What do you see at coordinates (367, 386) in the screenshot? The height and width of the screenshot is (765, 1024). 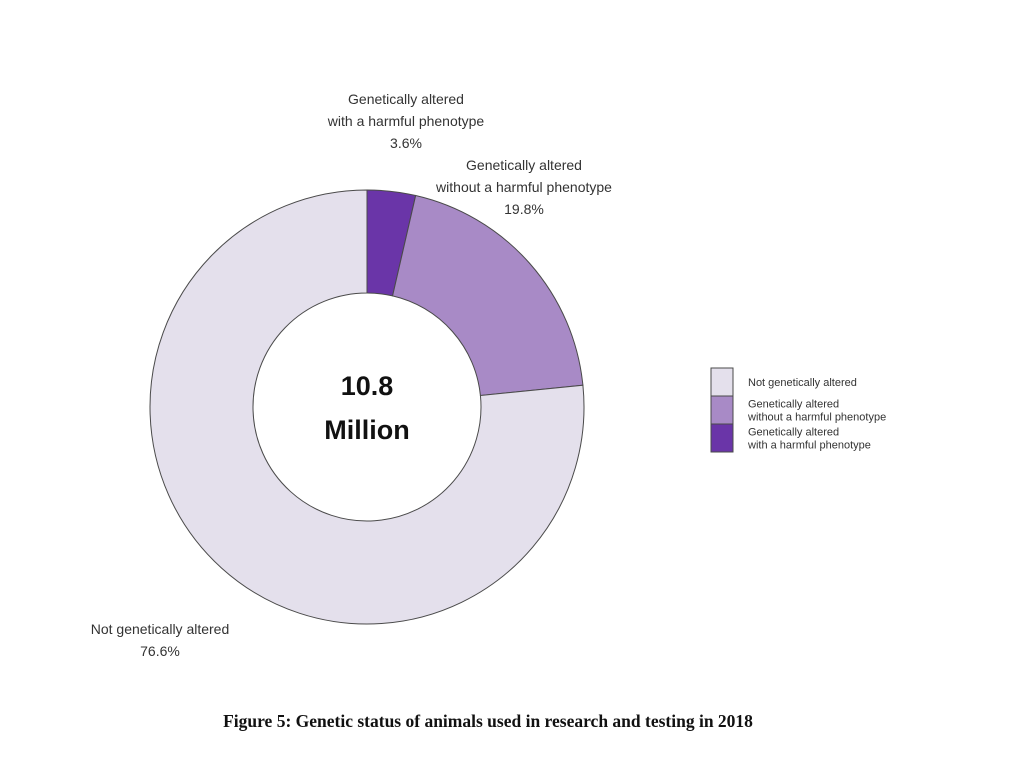 I see `center-text-line: 10.8` at bounding box center [367, 386].